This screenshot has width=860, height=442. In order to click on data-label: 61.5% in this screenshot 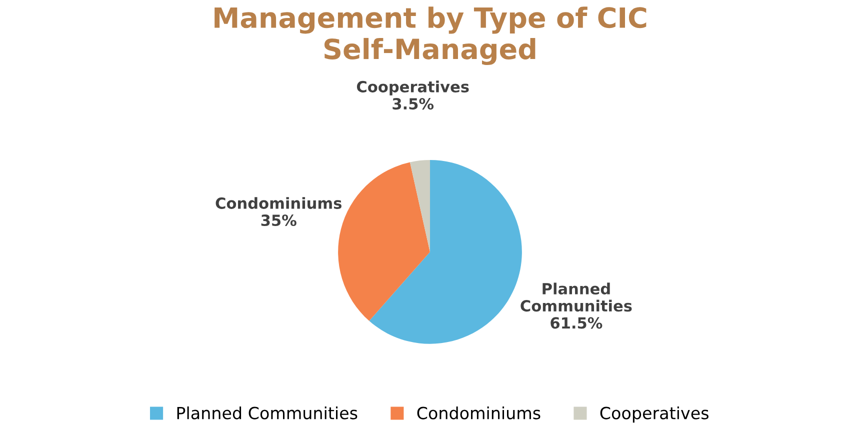, I will do `click(576, 323)`.